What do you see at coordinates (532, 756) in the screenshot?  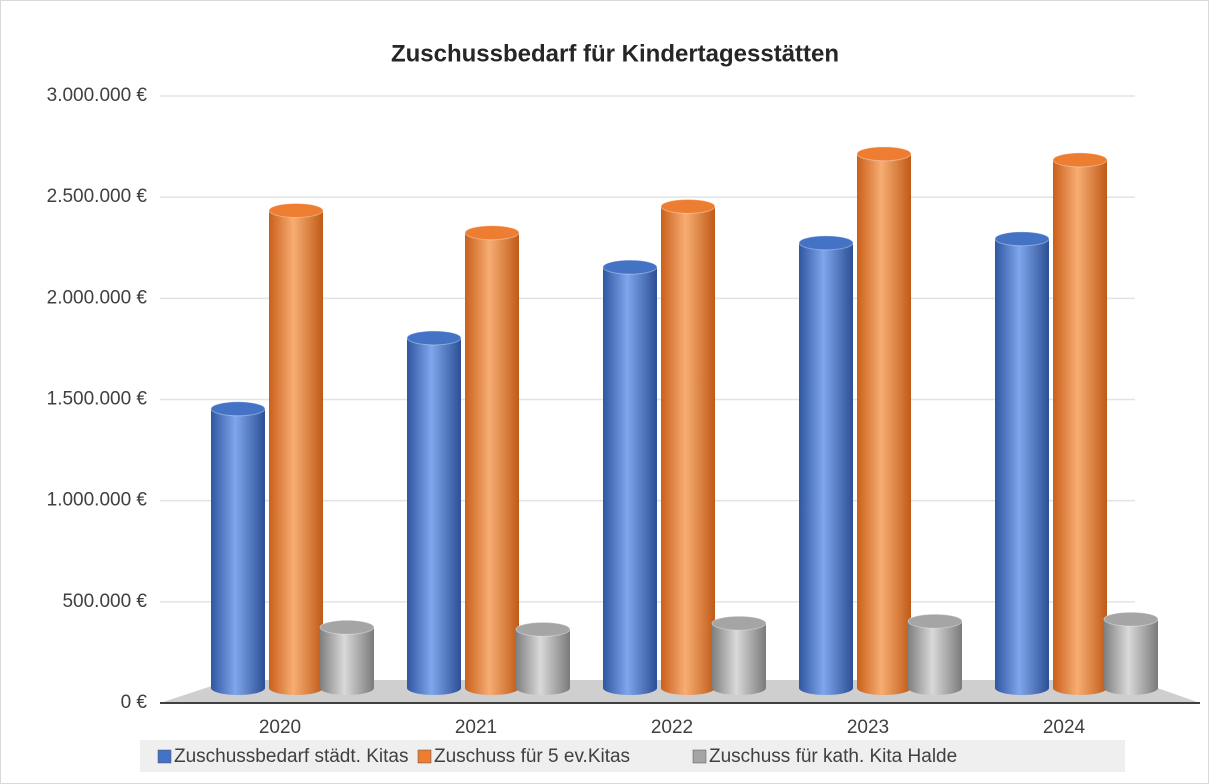 I see `legend-label: Zuschuss für 5 ev.Kitas` at bounding box center [532, 756].